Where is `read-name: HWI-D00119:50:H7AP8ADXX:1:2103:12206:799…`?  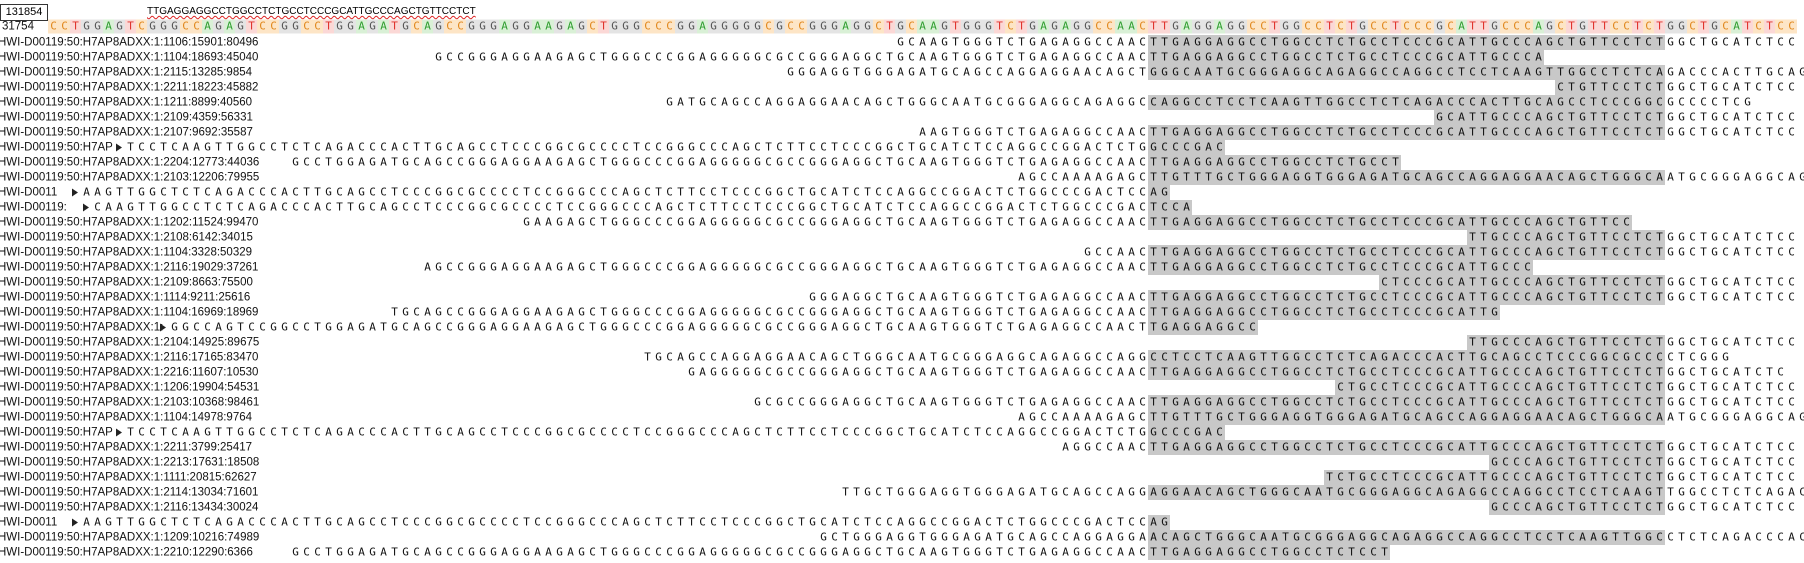 read-name: HWI-D00119:50:H7AP8ADXX:1:2103:12206:799… is located at coordinates (129, 178).